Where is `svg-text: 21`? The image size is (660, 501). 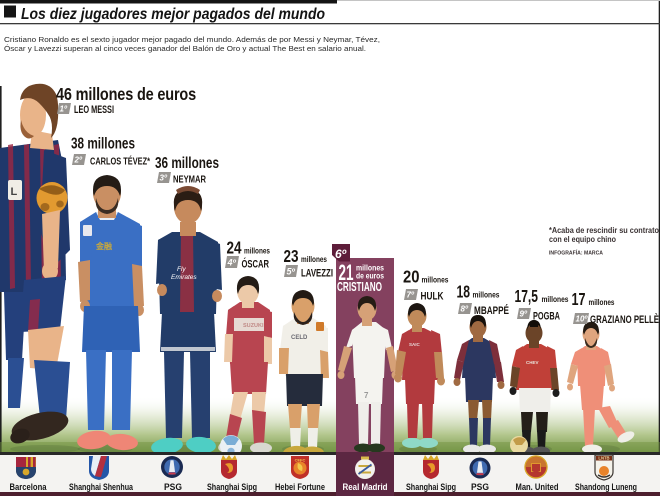 svg-text: 21 is located at coordinates (346, 272).